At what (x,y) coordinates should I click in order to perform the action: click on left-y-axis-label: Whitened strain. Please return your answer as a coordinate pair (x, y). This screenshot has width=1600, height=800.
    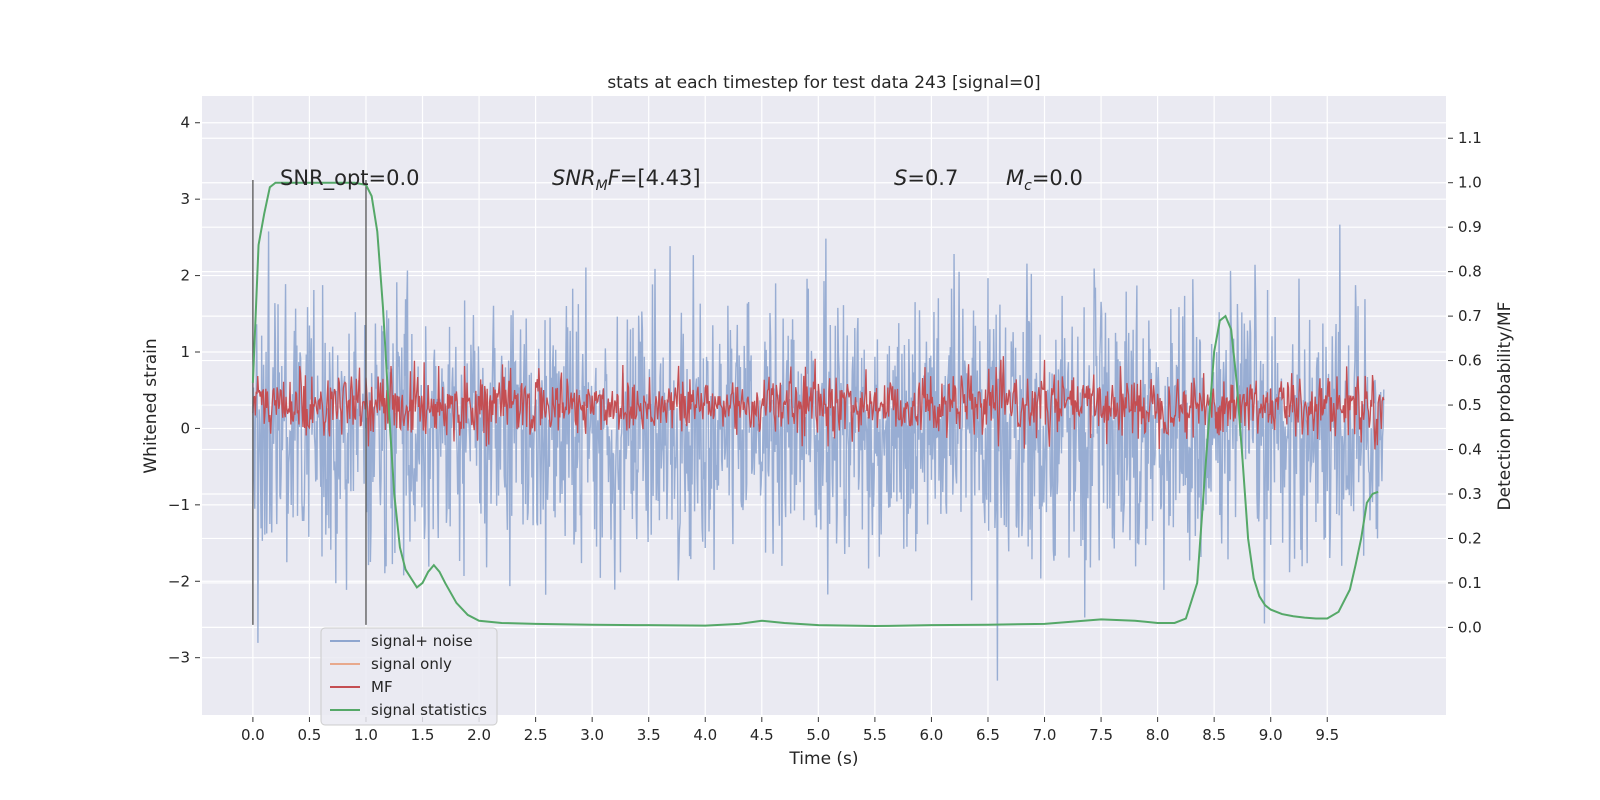
    Looking at the image, I should click on (151, 405).